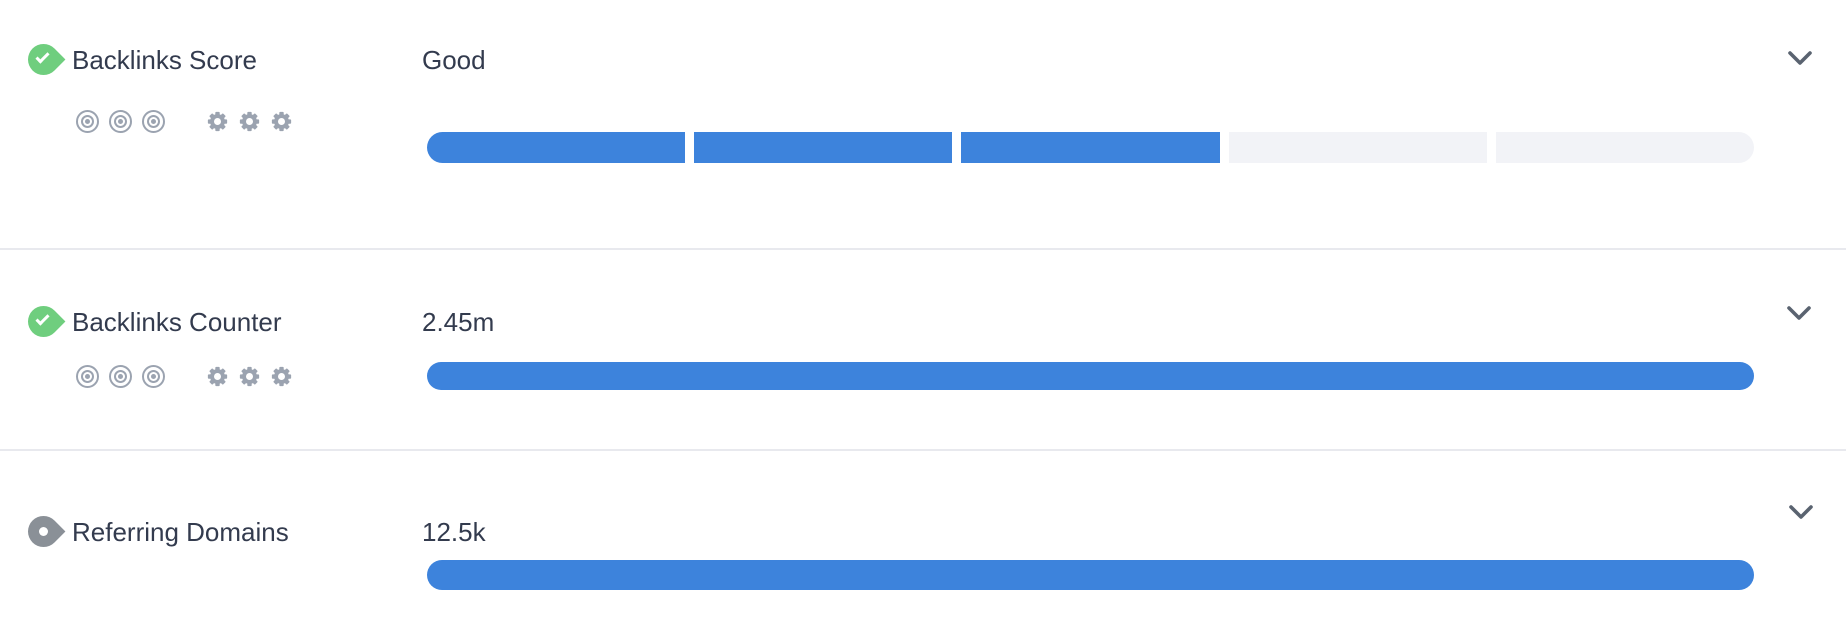 Image resolution: width=1846 pixels, height=638 pixels. I want to click on status-dot-pin-icon, so click(43, 531).